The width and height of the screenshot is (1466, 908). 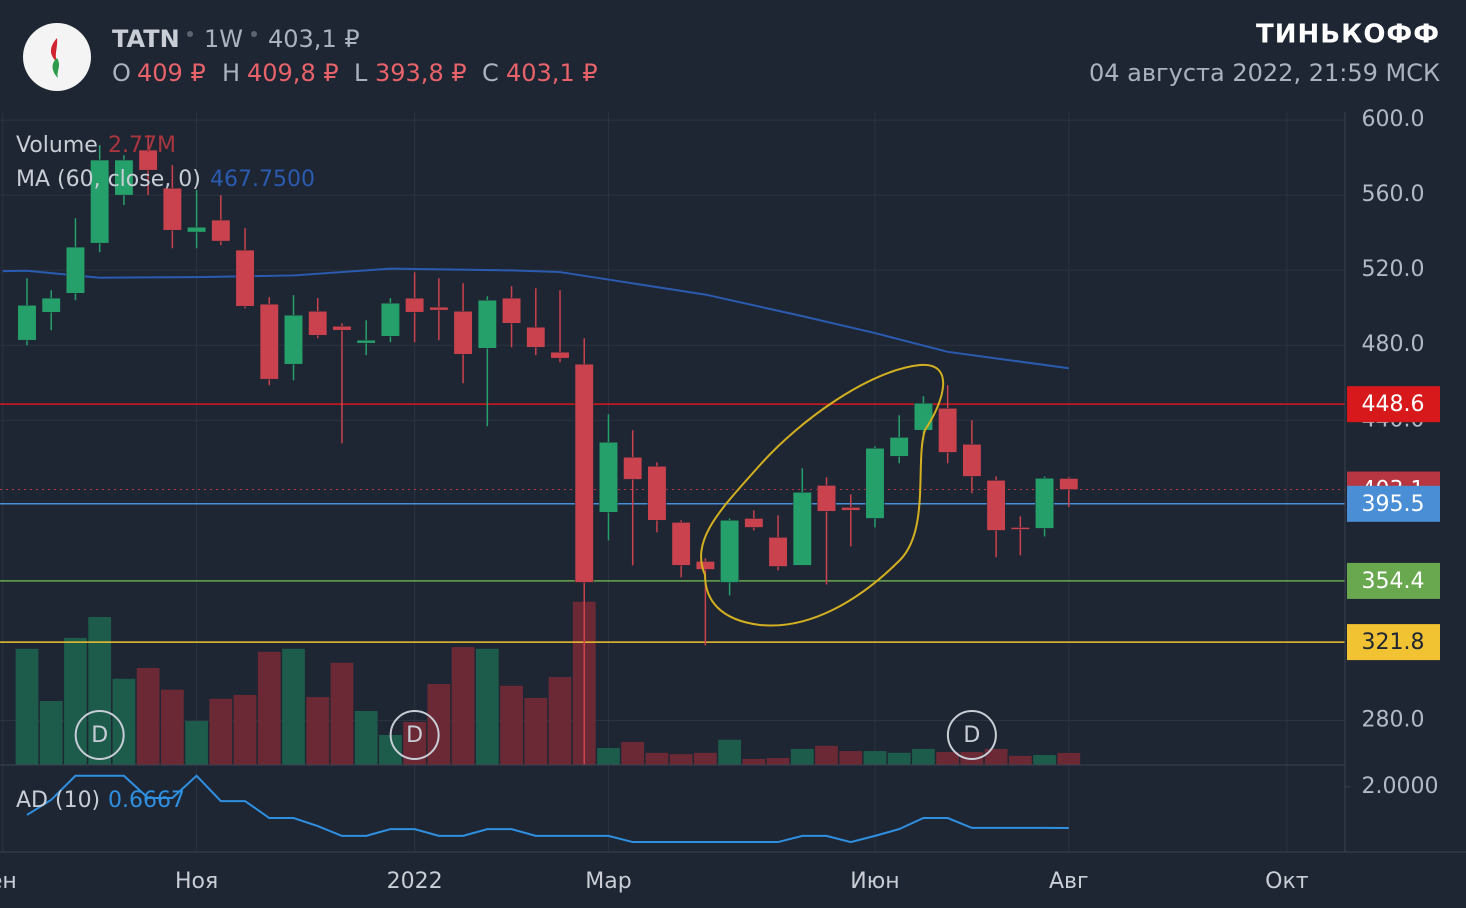 What do you see at coordinates (1400, 786) in the screenshot?
I see `y-tick-label: 2.0000` at bounding box center [1400, 786].